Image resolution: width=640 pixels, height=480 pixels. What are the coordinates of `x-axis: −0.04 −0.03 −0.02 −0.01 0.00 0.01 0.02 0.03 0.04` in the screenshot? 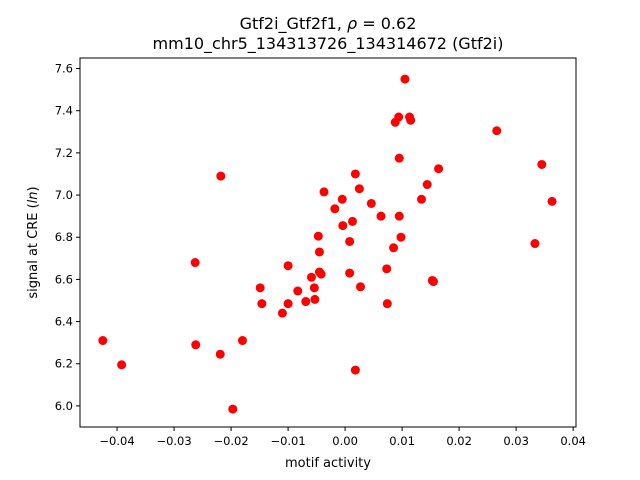 It's located at (342, 437).